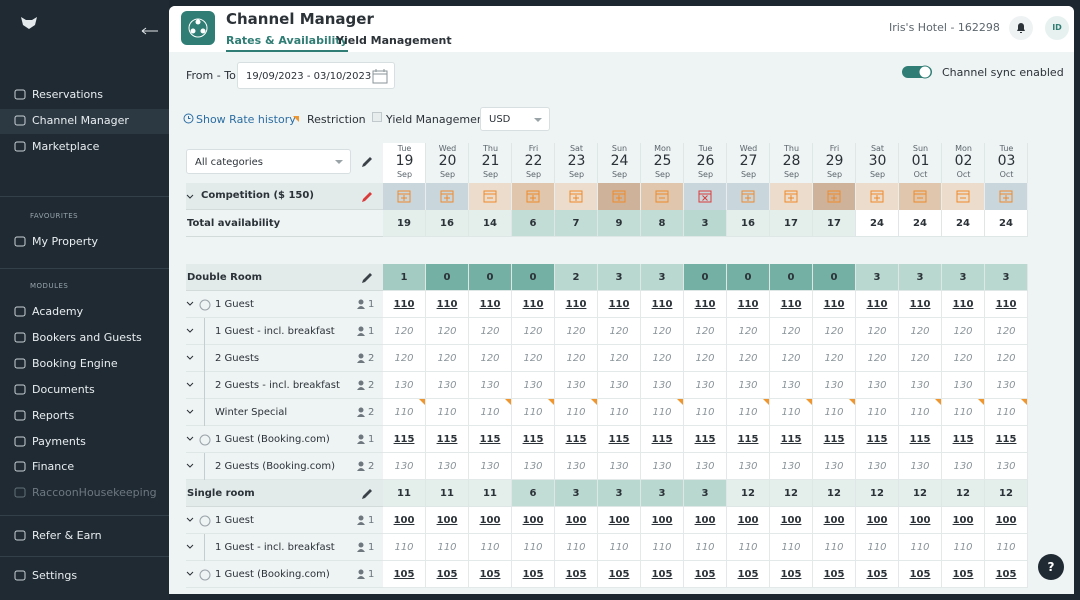 This screenshot has height=600, width=1080. What do you see at coordinates (367, 162) in the screenshot?
I see `edit-icon` at bounding box center [367, 162].